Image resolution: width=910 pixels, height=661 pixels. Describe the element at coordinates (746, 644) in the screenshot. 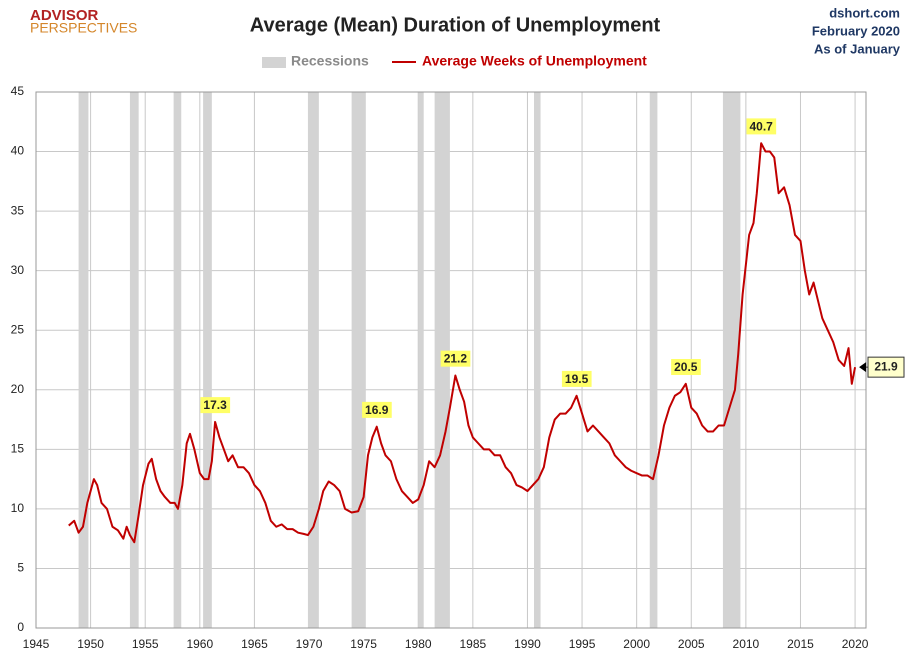

I see `x-tick-label: 2010` at that location.